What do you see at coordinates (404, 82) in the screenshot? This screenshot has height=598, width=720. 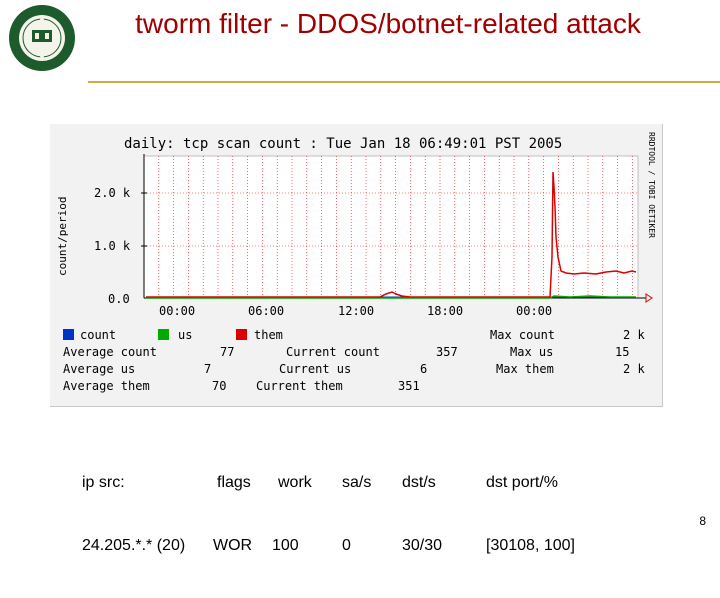 I see `title-divider` at bounding box center [404, 82].